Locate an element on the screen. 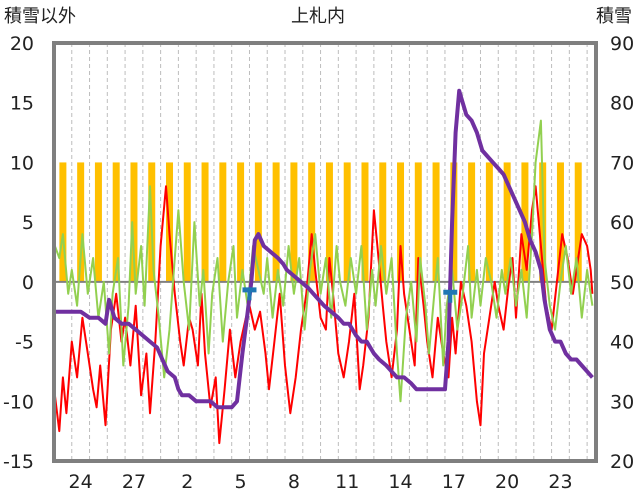  chart-title: 上札内 is located at coordinates (318, 16).